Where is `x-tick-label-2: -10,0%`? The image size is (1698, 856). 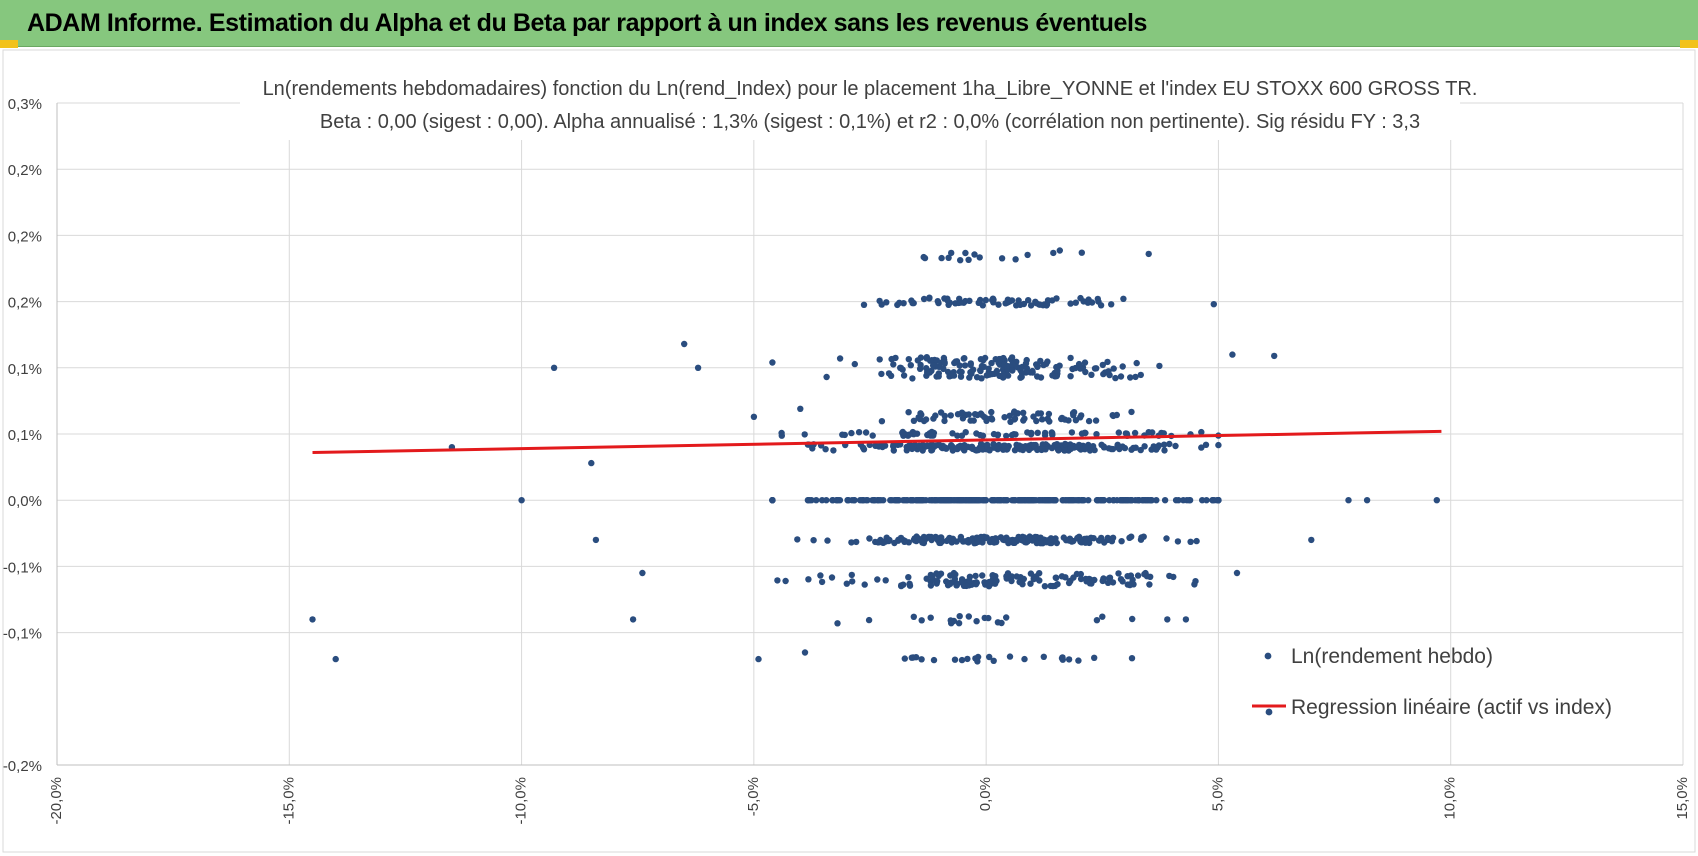
x-tick-label-2: -10,0% is located at coordinates (521, 801).